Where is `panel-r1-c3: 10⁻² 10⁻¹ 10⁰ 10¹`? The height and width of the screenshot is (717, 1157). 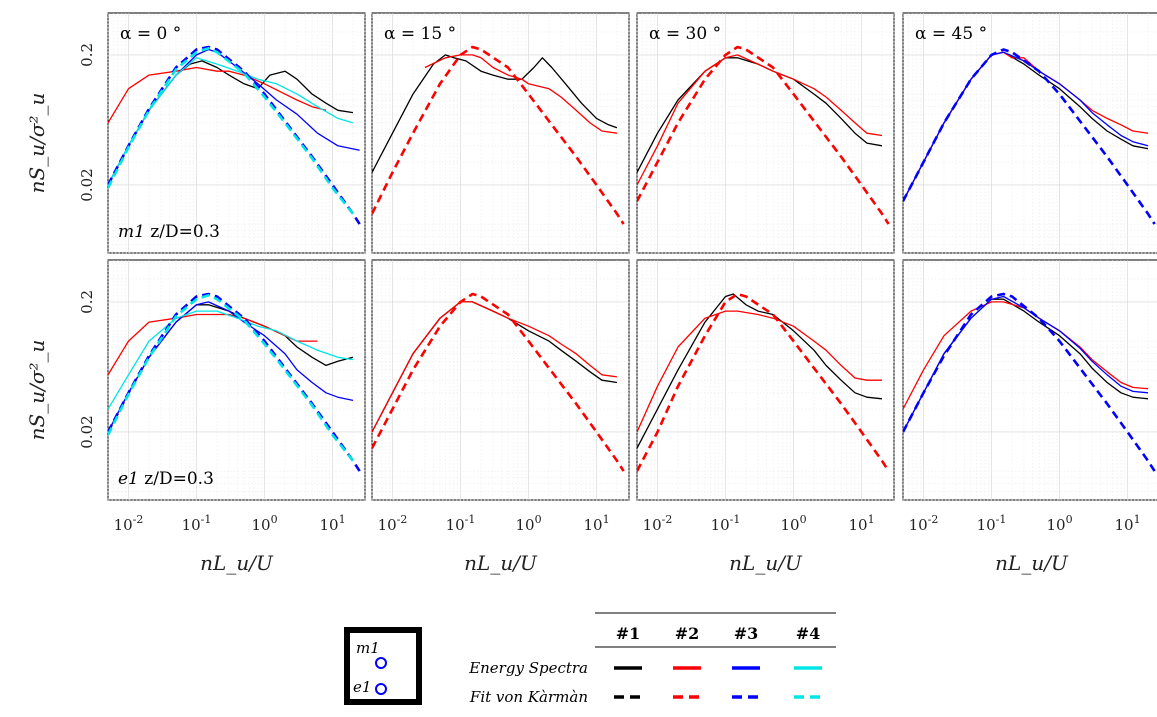
panel-r1-c3: 10⁻² 10⁻¹ 10⁰ 10¹ is located at coordinates (1029, 396).